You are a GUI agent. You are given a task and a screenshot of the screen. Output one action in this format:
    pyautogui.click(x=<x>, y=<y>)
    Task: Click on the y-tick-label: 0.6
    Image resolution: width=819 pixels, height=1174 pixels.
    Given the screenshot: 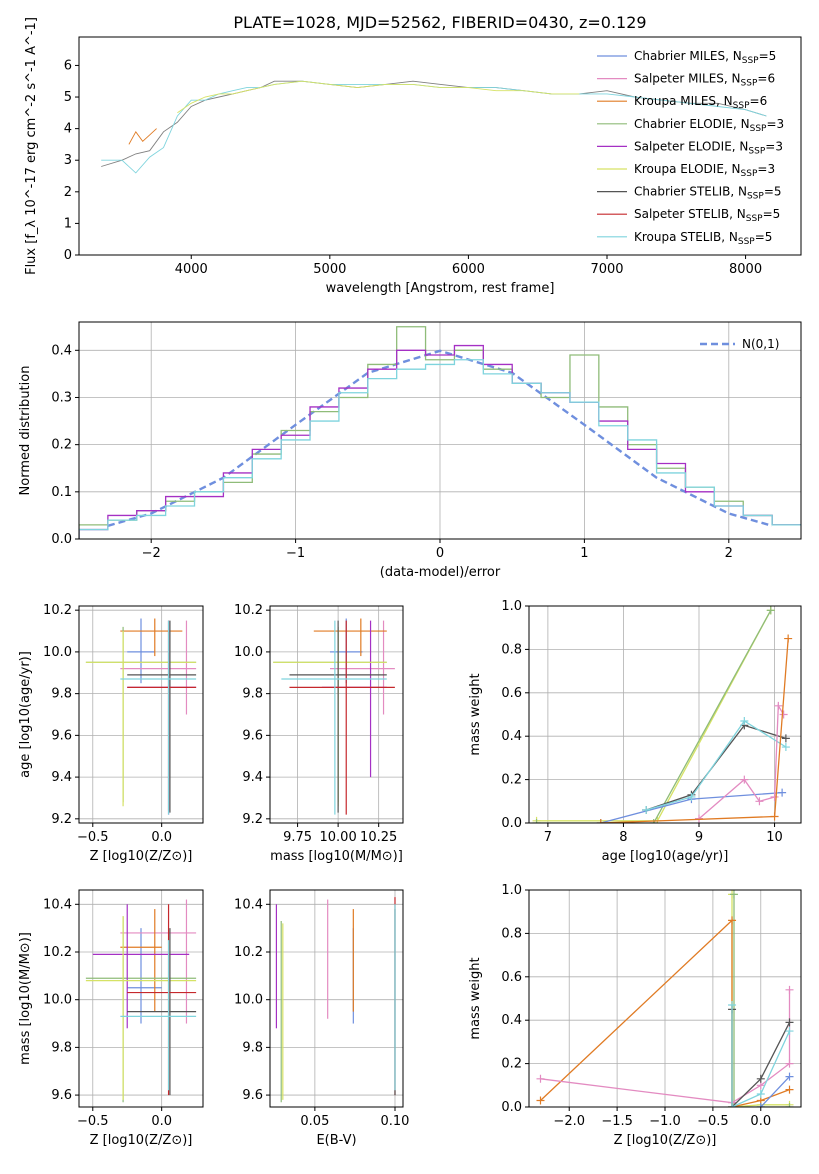 What is the action you would take?
    pyautogui.click(x=511, y=977)
    